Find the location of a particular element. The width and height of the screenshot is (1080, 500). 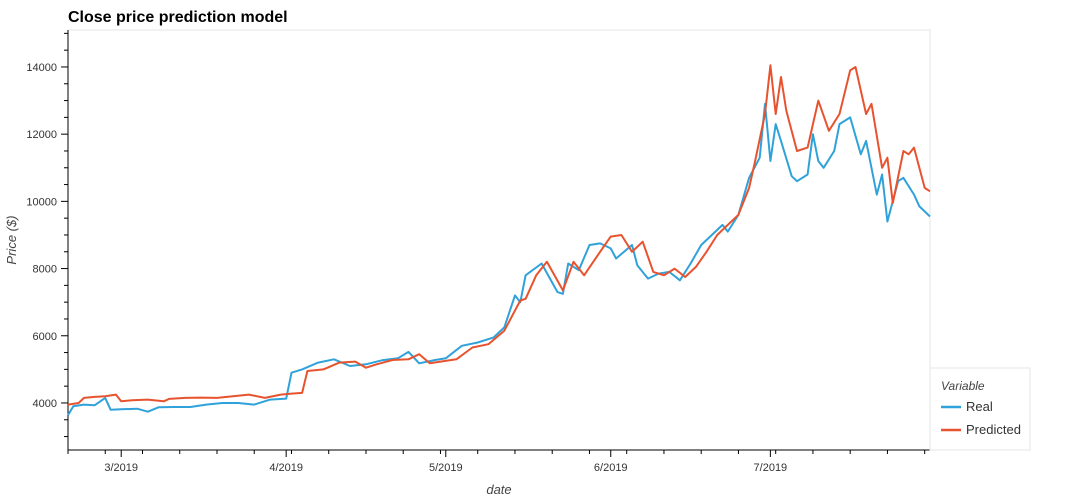

legend-label-predicted: Predicted is located at coordinates (993, 429).